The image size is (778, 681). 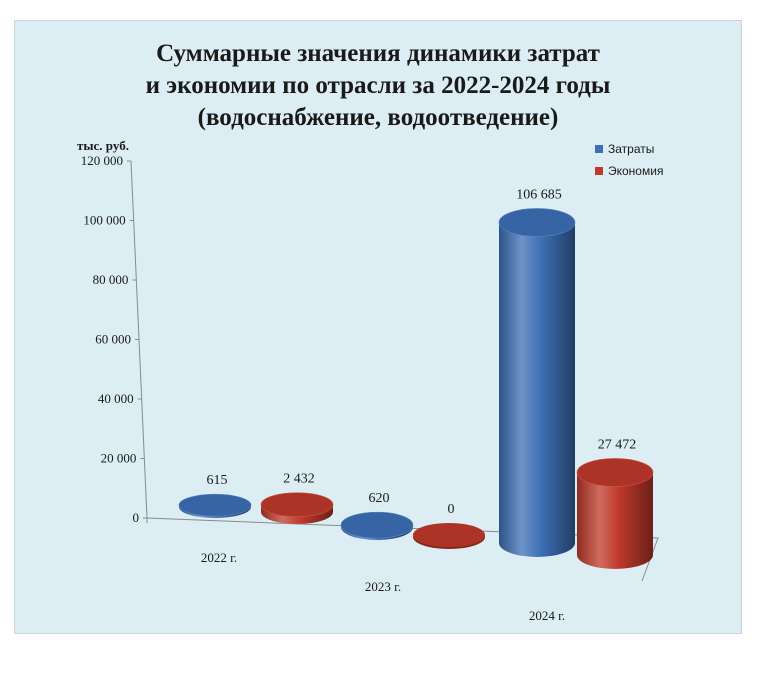 What do you see at coordinates (136, 517) in the screenshot?
I see `y-tick-label: 0` at bounding box center [136, 517].